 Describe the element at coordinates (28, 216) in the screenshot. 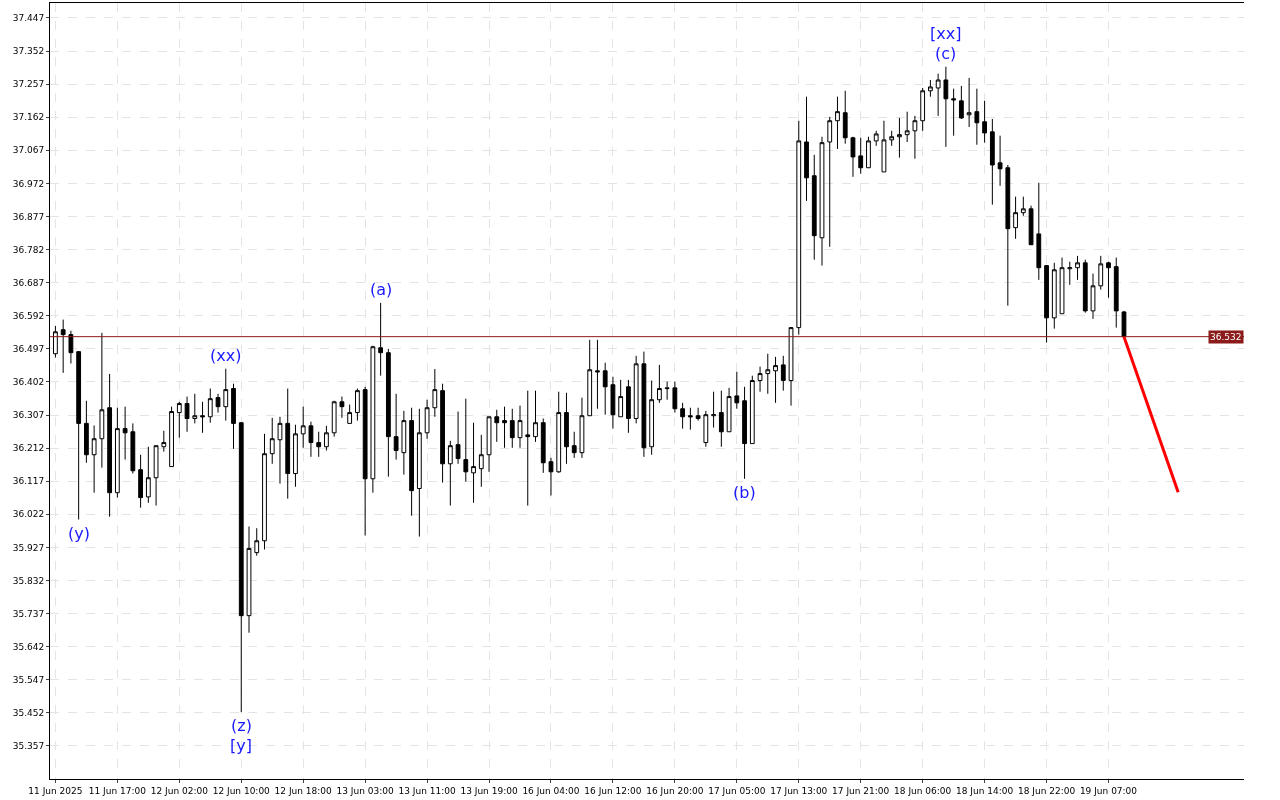

I see `y-tick-label: 36.877` at that location.